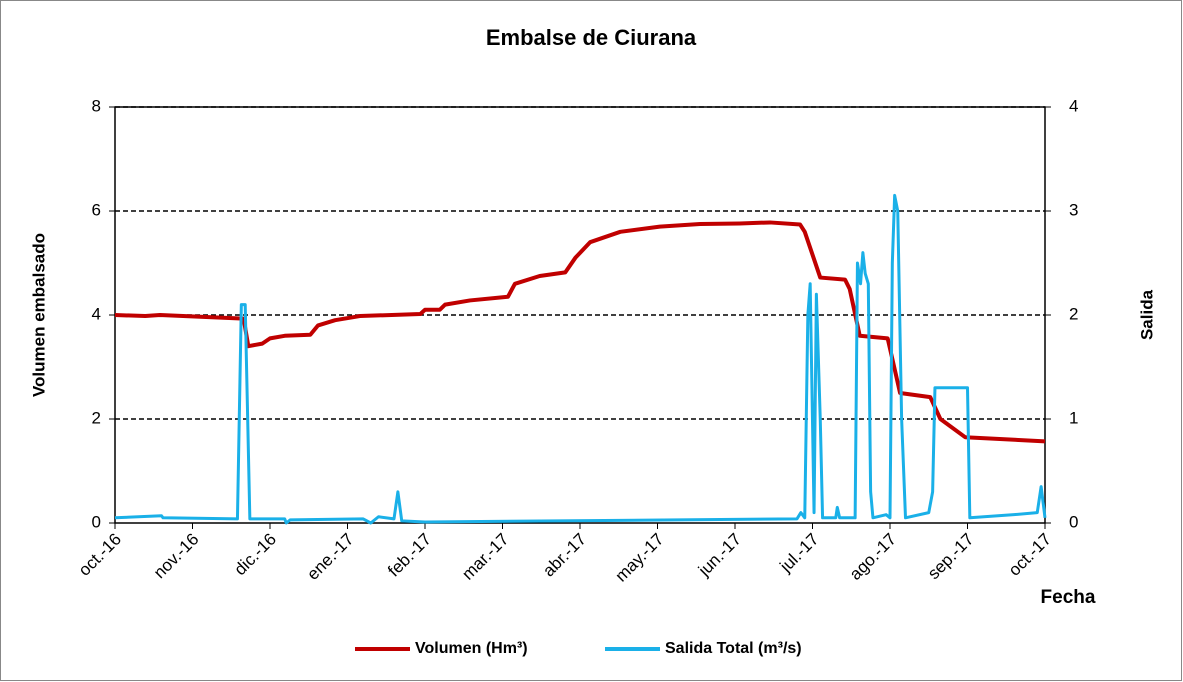  I want to click on y-axis-label: Volumen embalsado, so click(38, 315).